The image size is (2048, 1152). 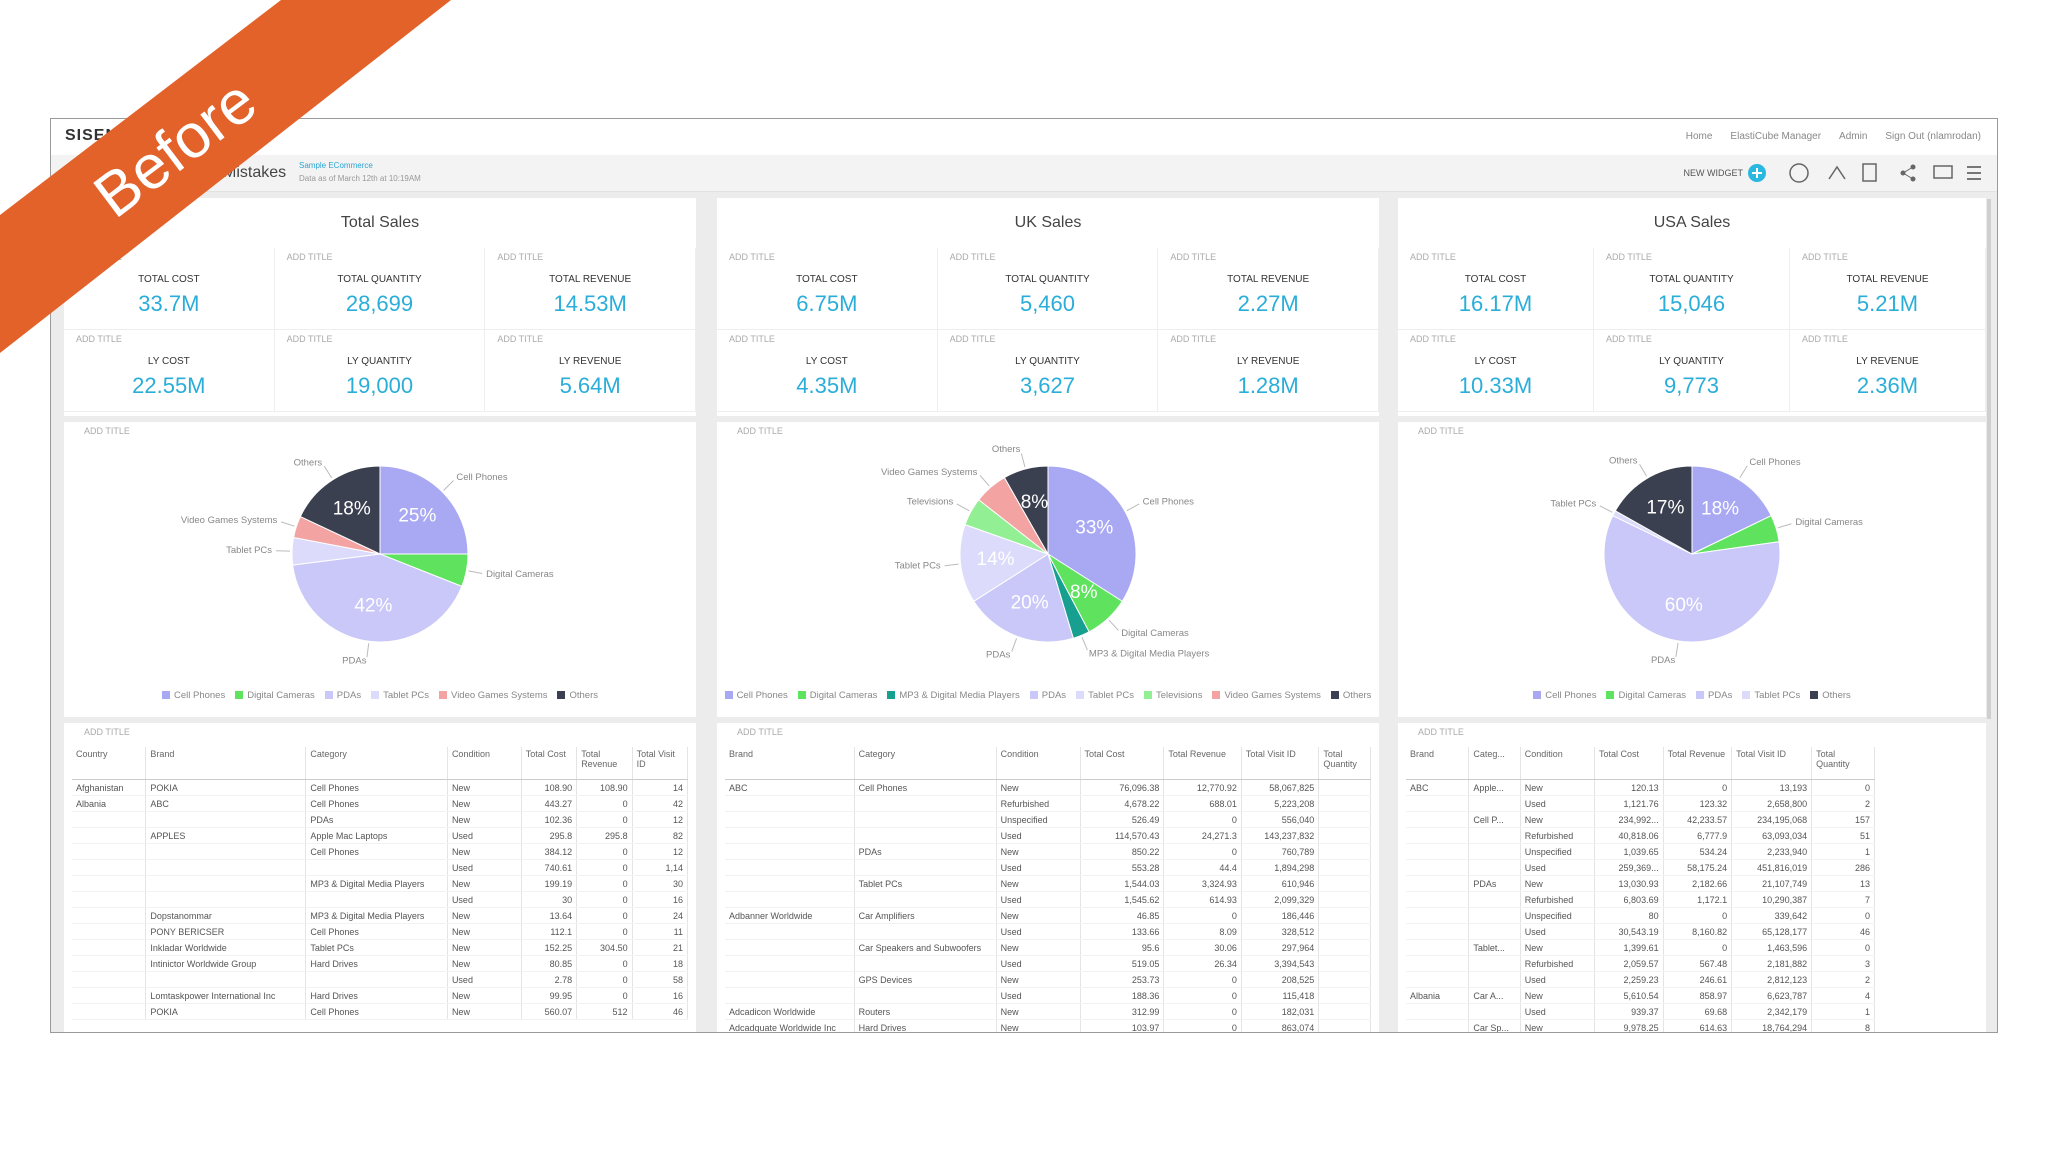 I want to click on table-row: MP3 & Digital Media Players New 199.19 0 30, so click(x=380, y=883).